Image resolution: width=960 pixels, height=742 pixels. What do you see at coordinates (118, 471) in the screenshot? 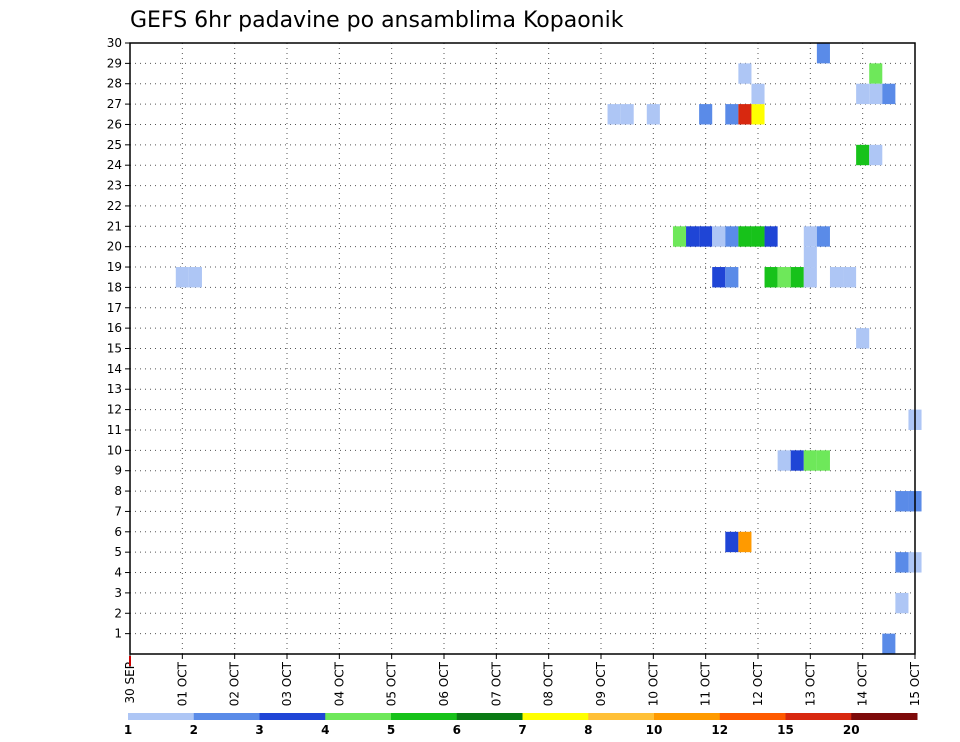
I see `y-tick-label: 9` at bounding box center [118, 471].